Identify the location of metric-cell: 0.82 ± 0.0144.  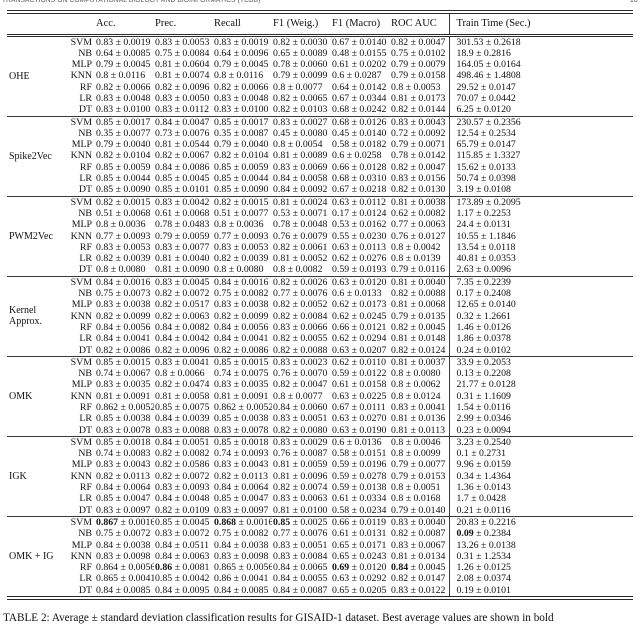
(418, 110).